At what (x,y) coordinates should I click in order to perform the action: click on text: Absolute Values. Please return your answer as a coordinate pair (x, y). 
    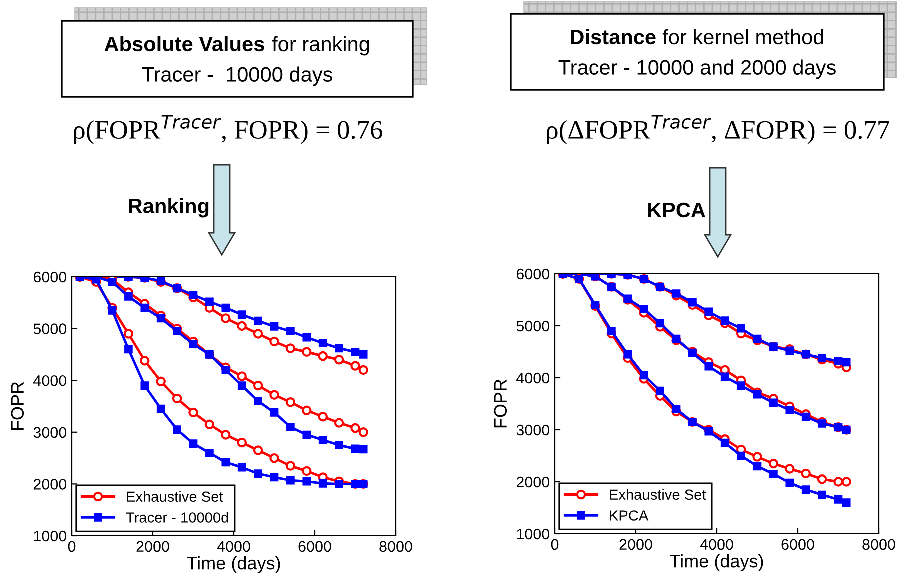
    Looking at the image, I should click on (184, 44).